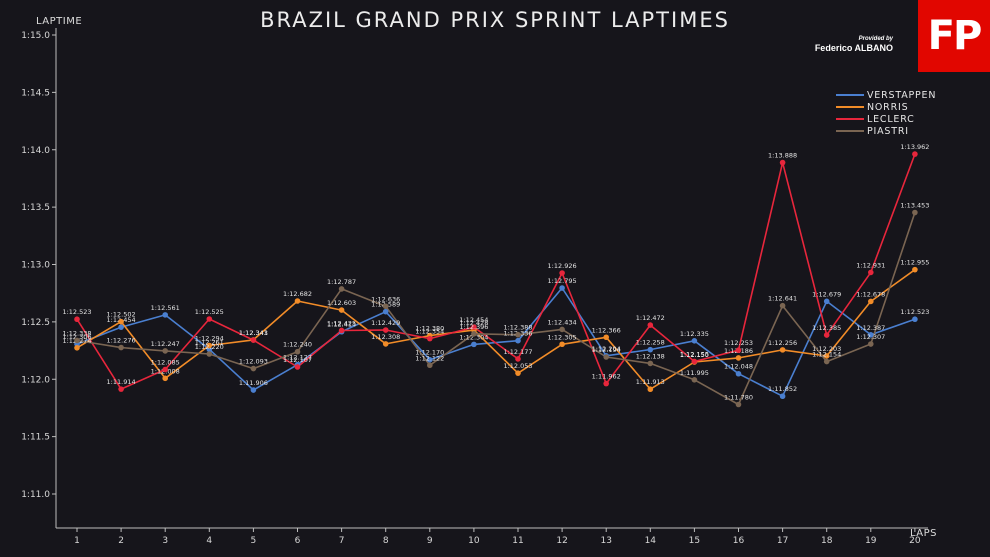 The image size is (990, 557). What do you see at coordinates (902, 95) in the screenshot?
I see `legend-label: VERSTAPPEN` at bounding box center [902, 95].